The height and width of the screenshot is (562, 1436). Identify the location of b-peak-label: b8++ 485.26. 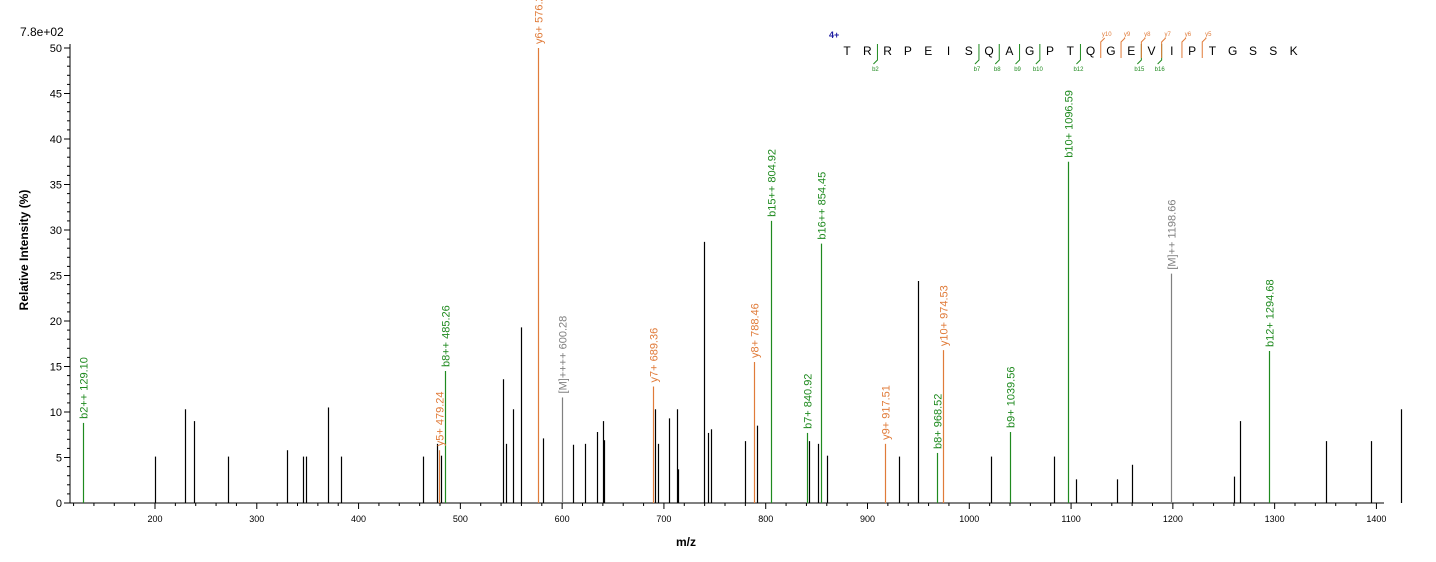
(447, 336).